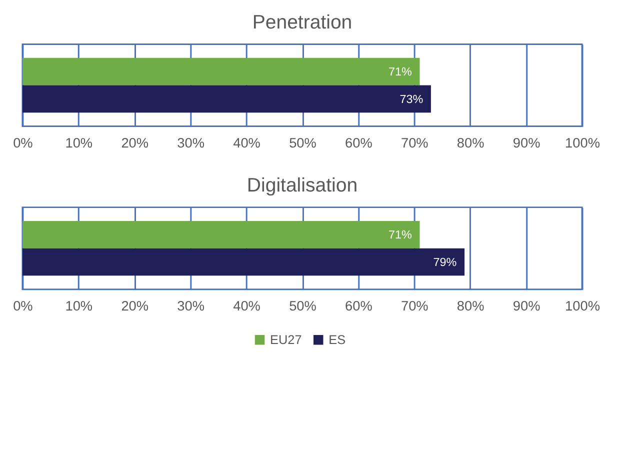  What do you see at coordinates (412, 99) in the screenshot?
I see `data-label: 73%` at bounding box center [412, 99].